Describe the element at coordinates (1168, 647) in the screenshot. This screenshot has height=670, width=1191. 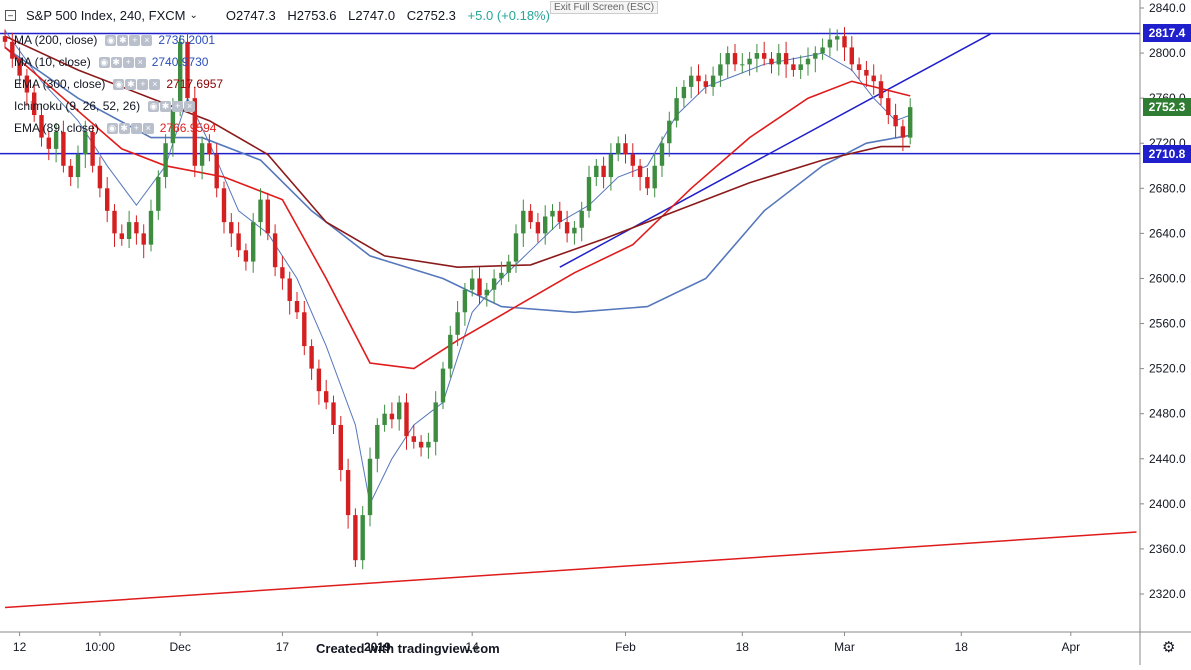
I see `gear-icon: ⚙` at that location.